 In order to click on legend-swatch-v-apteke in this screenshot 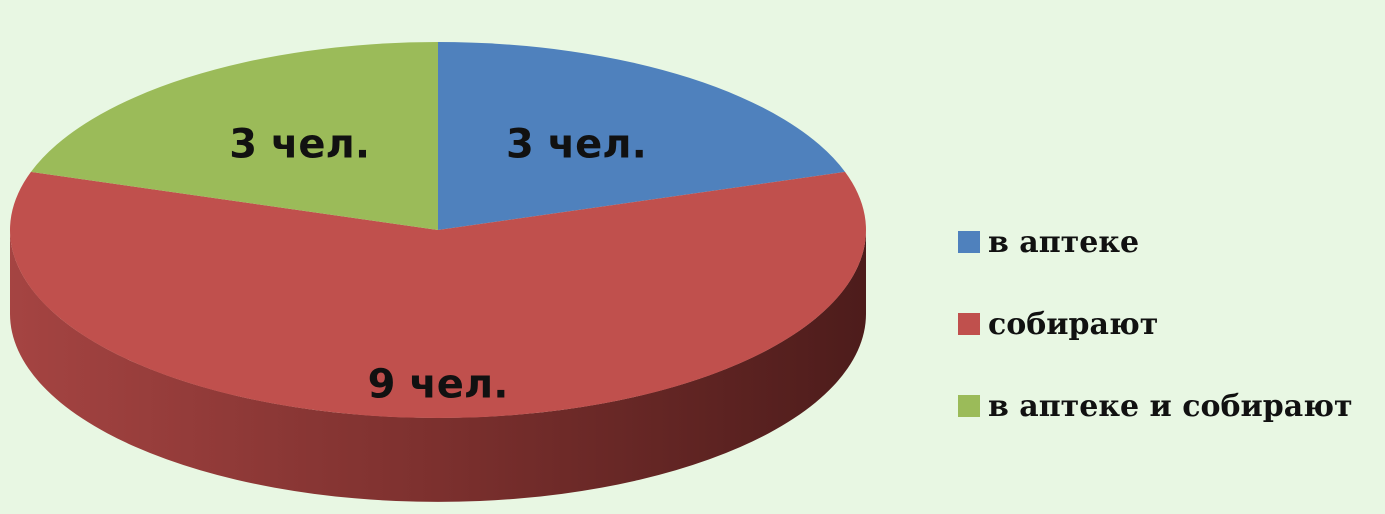, I will do `click(969, 242)`.